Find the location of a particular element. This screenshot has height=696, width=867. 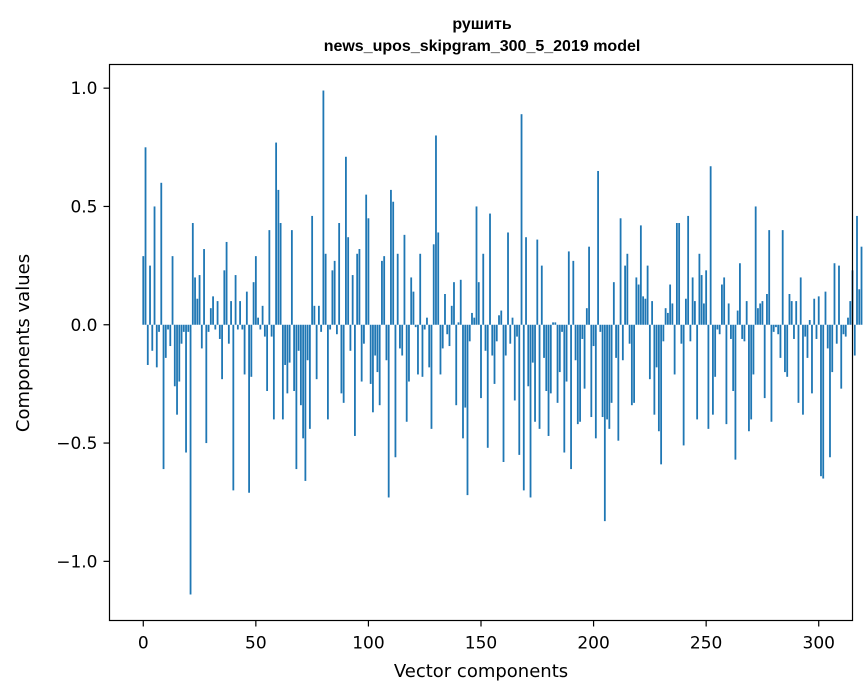

y-tick-label: 0.0 is located at coordinates (83, 326).